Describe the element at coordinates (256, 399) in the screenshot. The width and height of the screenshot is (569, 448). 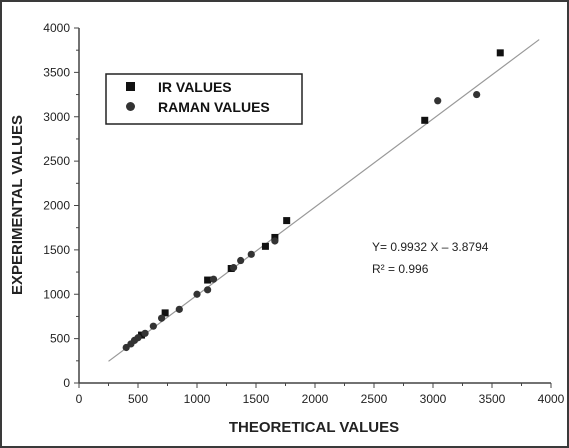
I see `x-tick-label: 1500` at that location.